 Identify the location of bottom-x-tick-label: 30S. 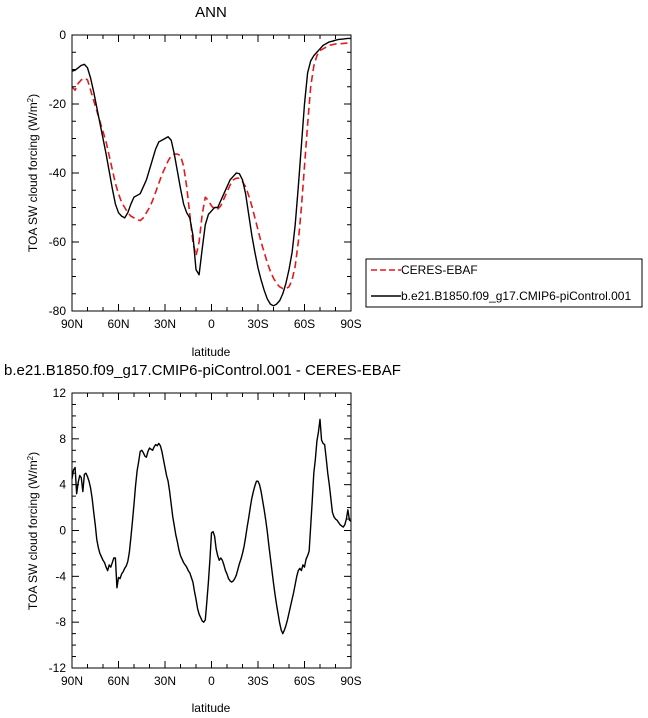
(257, 681).